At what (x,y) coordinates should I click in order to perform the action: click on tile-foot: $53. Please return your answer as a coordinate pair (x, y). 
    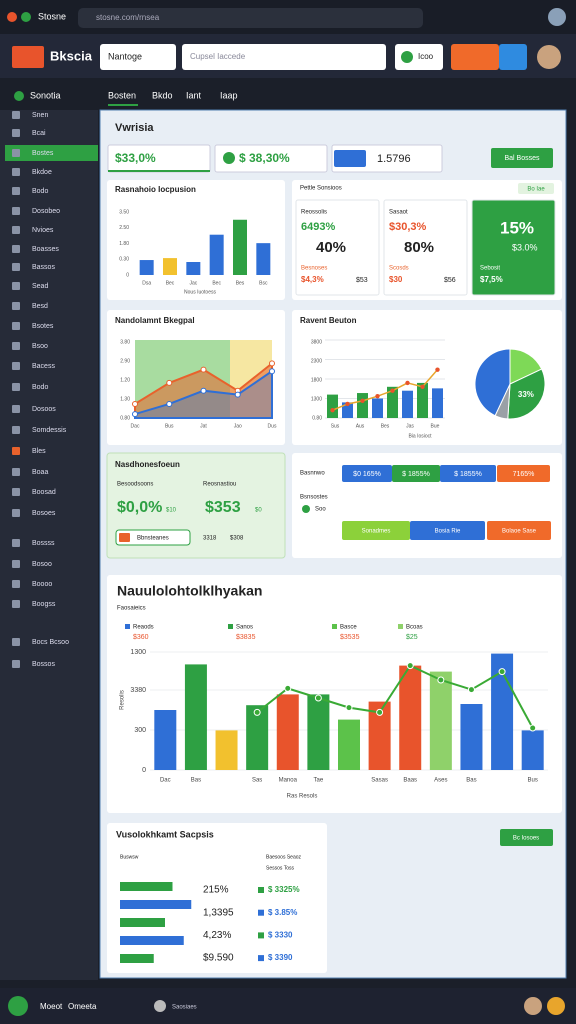
    Looking at the image, I should click on (362, 280).